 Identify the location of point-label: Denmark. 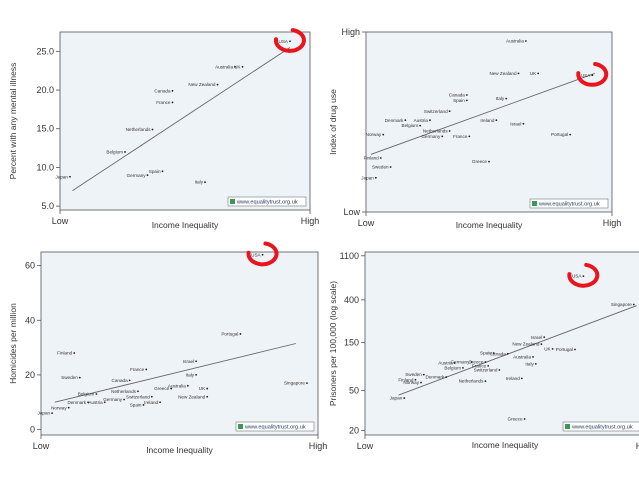
(394, 120).